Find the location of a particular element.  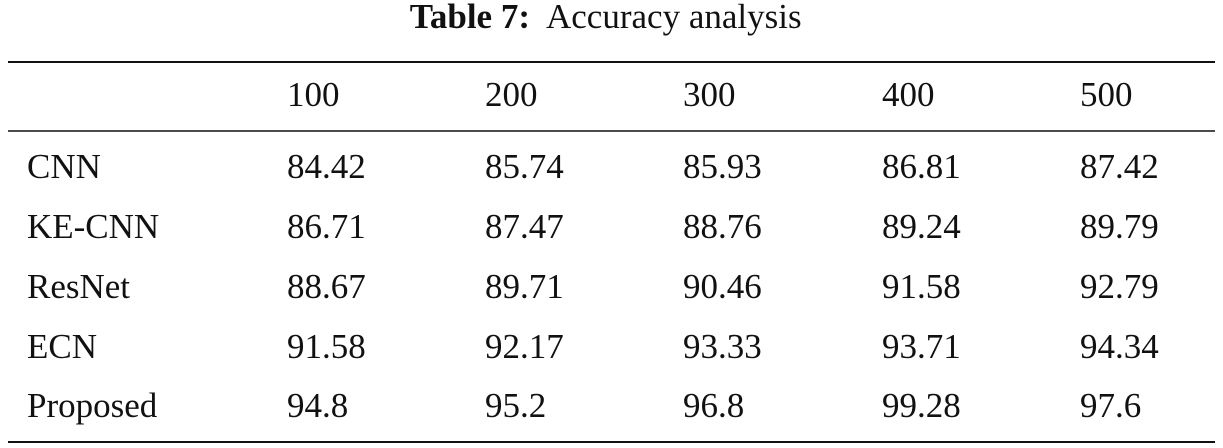

cell: 88.76 is located at coordinates (722, 226).